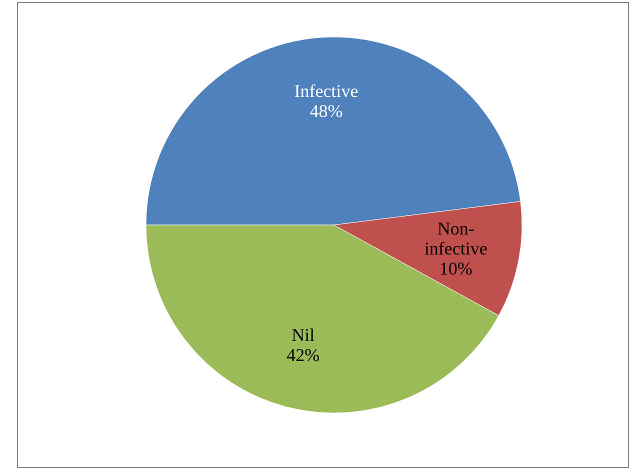 Image resolution: width=631 pixels, height=470 pixels. What do you see at coordinates (303, 335) in the screenshot?
I see `slice-label: Nil` at bounding box center [303, 335].